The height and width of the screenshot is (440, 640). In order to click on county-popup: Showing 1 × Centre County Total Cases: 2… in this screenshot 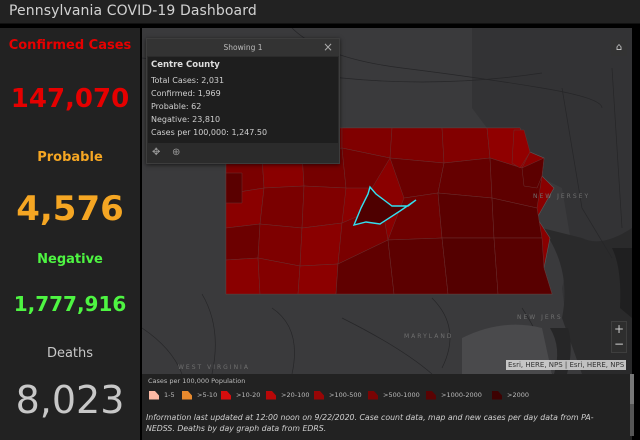, I will do `click(243, 101)`.